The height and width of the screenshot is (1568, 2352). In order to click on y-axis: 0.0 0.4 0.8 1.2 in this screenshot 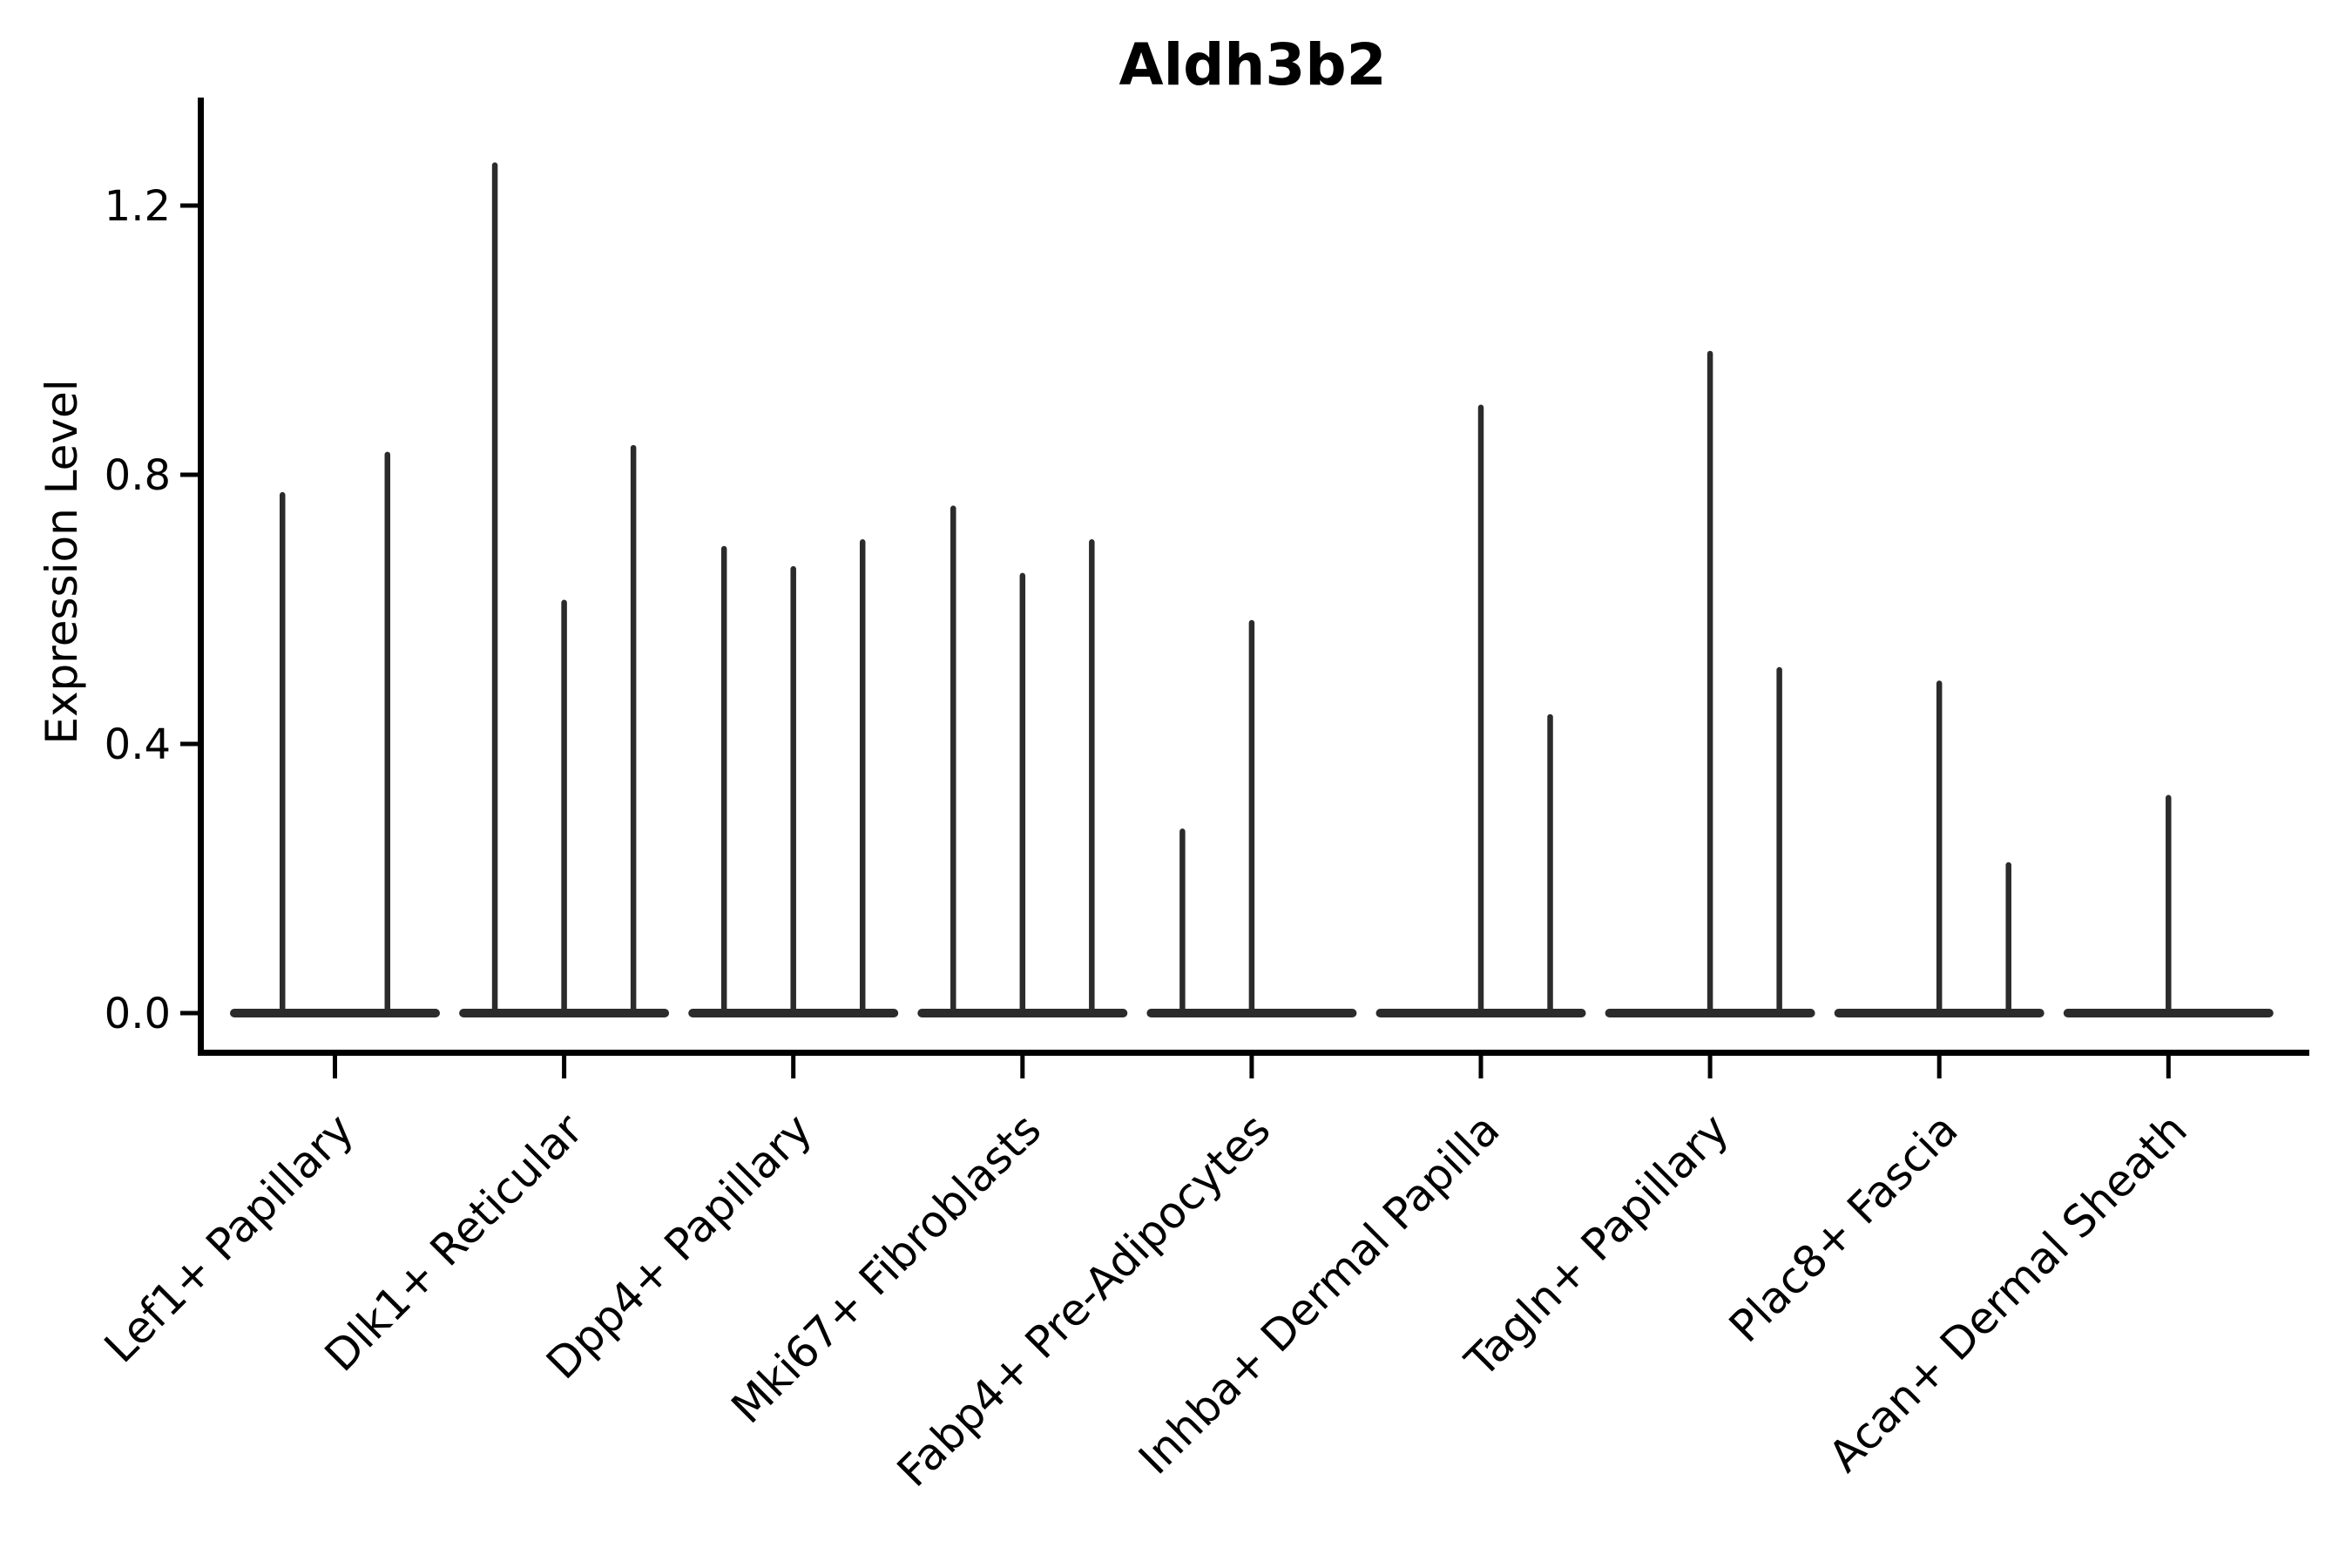, I will do `click(151, 610)`.